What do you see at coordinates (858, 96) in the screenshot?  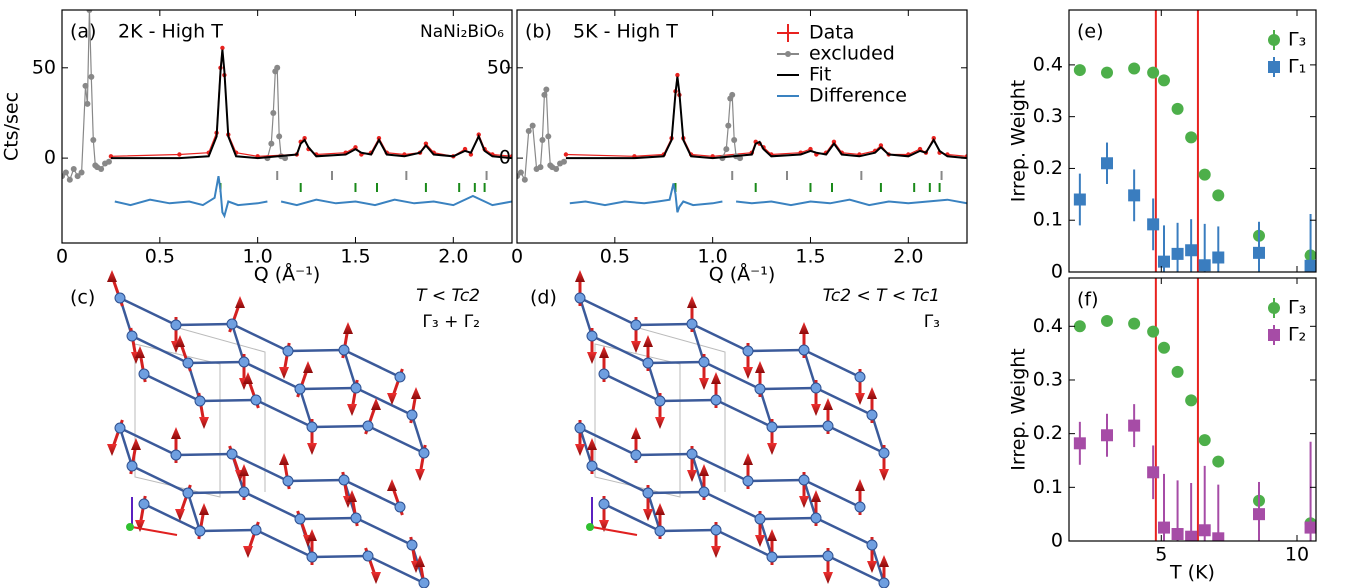 I see `legend-label: Difference` at bounding box center [858, 96].